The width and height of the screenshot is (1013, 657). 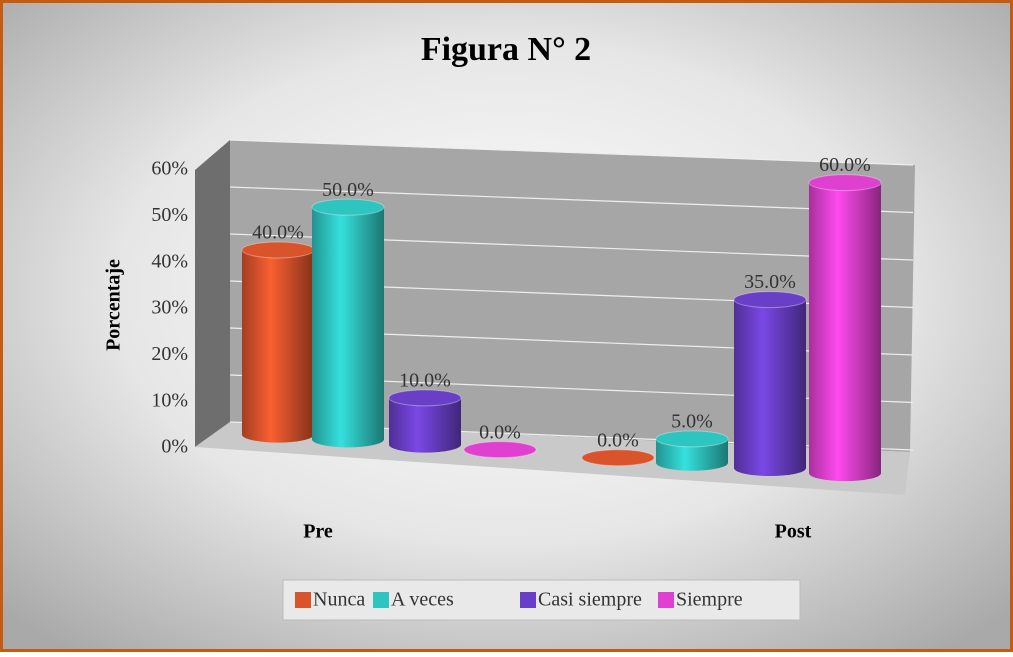 What do you see at coordinates (114, 305) in the screenshot?
I see `y-axis-label: Porcentaje` at bounding box center [114, 305].